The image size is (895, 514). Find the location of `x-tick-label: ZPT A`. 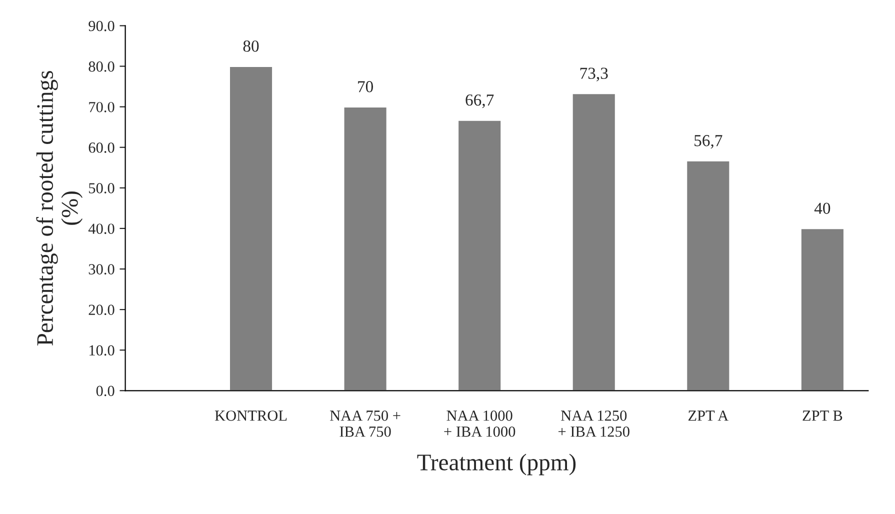

x-tick-label: ZPT A is located at coordinates (708, 415).